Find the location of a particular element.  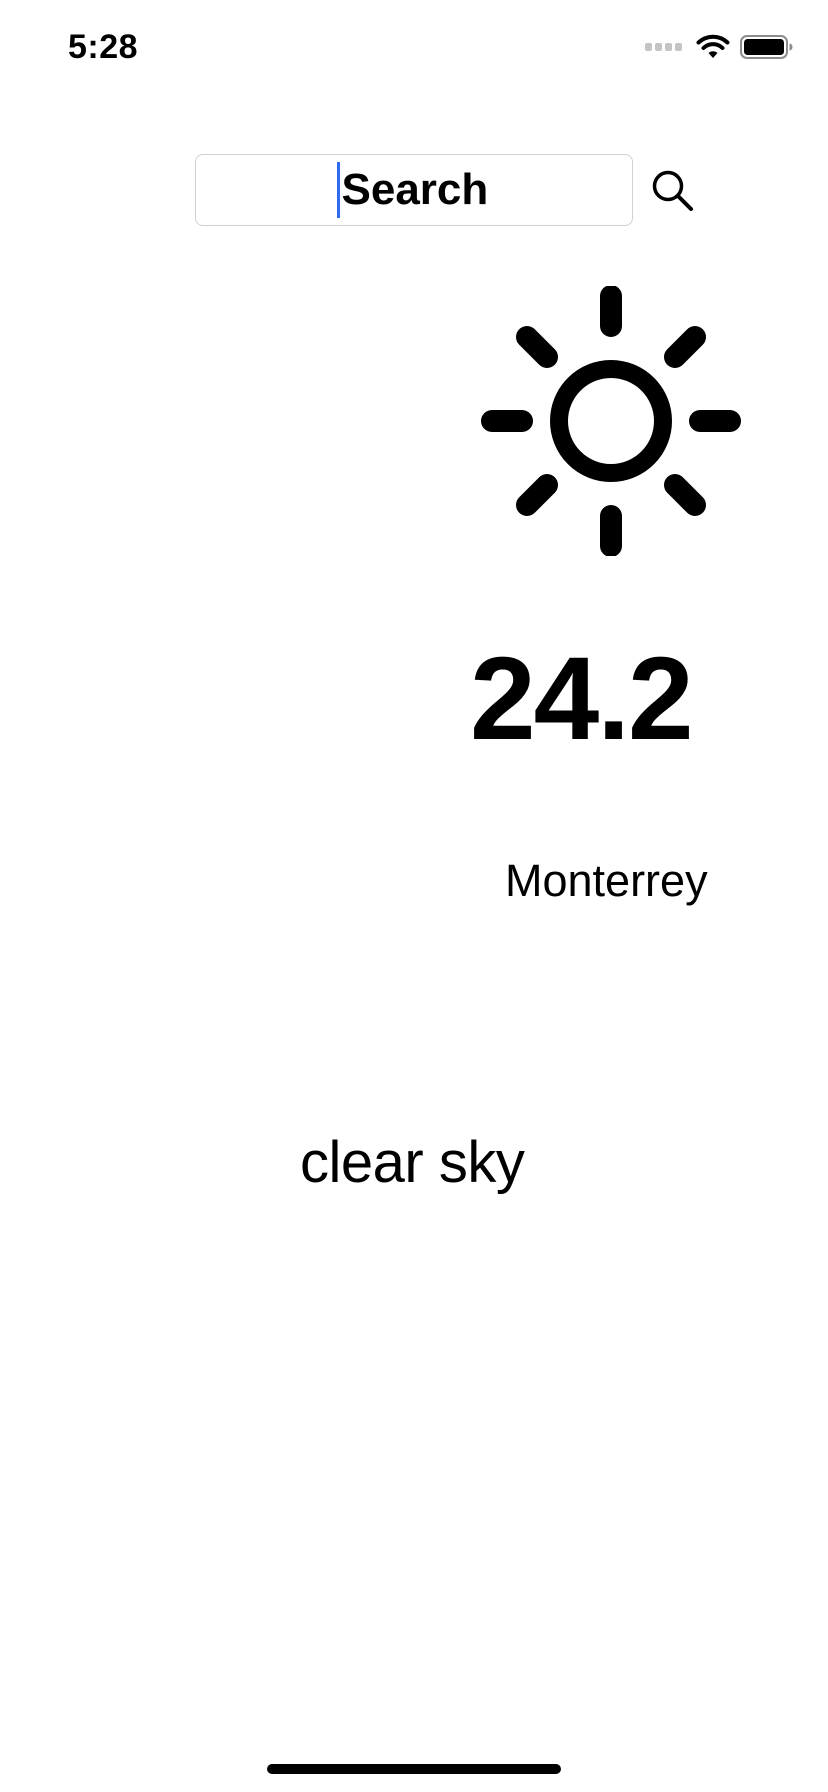

search-input is located at coordinates (416, 190).